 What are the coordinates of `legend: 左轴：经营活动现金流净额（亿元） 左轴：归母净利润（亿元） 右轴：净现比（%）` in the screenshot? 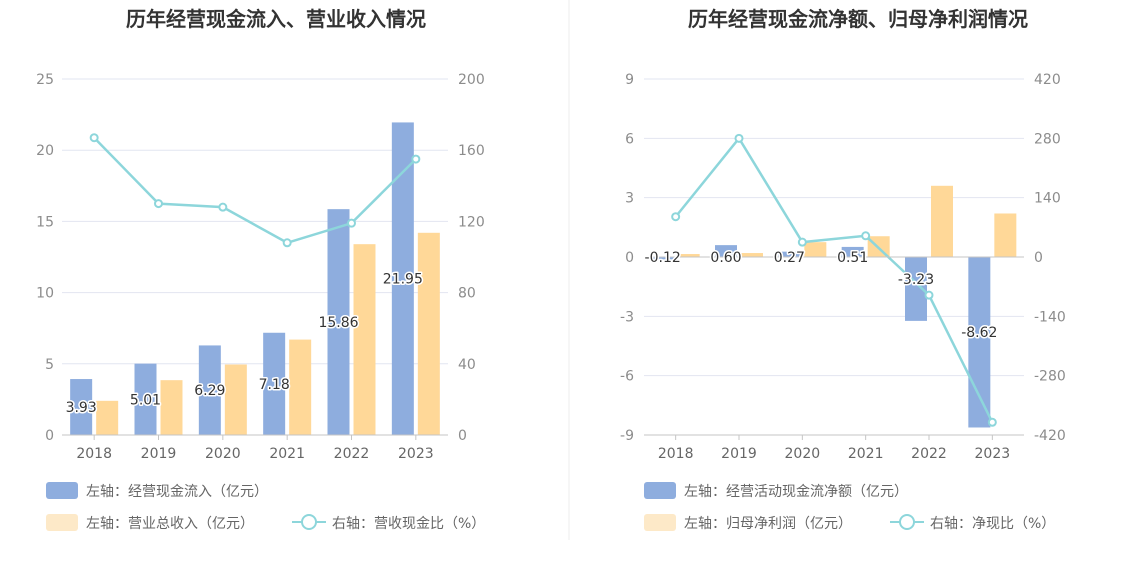 It's located at (849, 507).